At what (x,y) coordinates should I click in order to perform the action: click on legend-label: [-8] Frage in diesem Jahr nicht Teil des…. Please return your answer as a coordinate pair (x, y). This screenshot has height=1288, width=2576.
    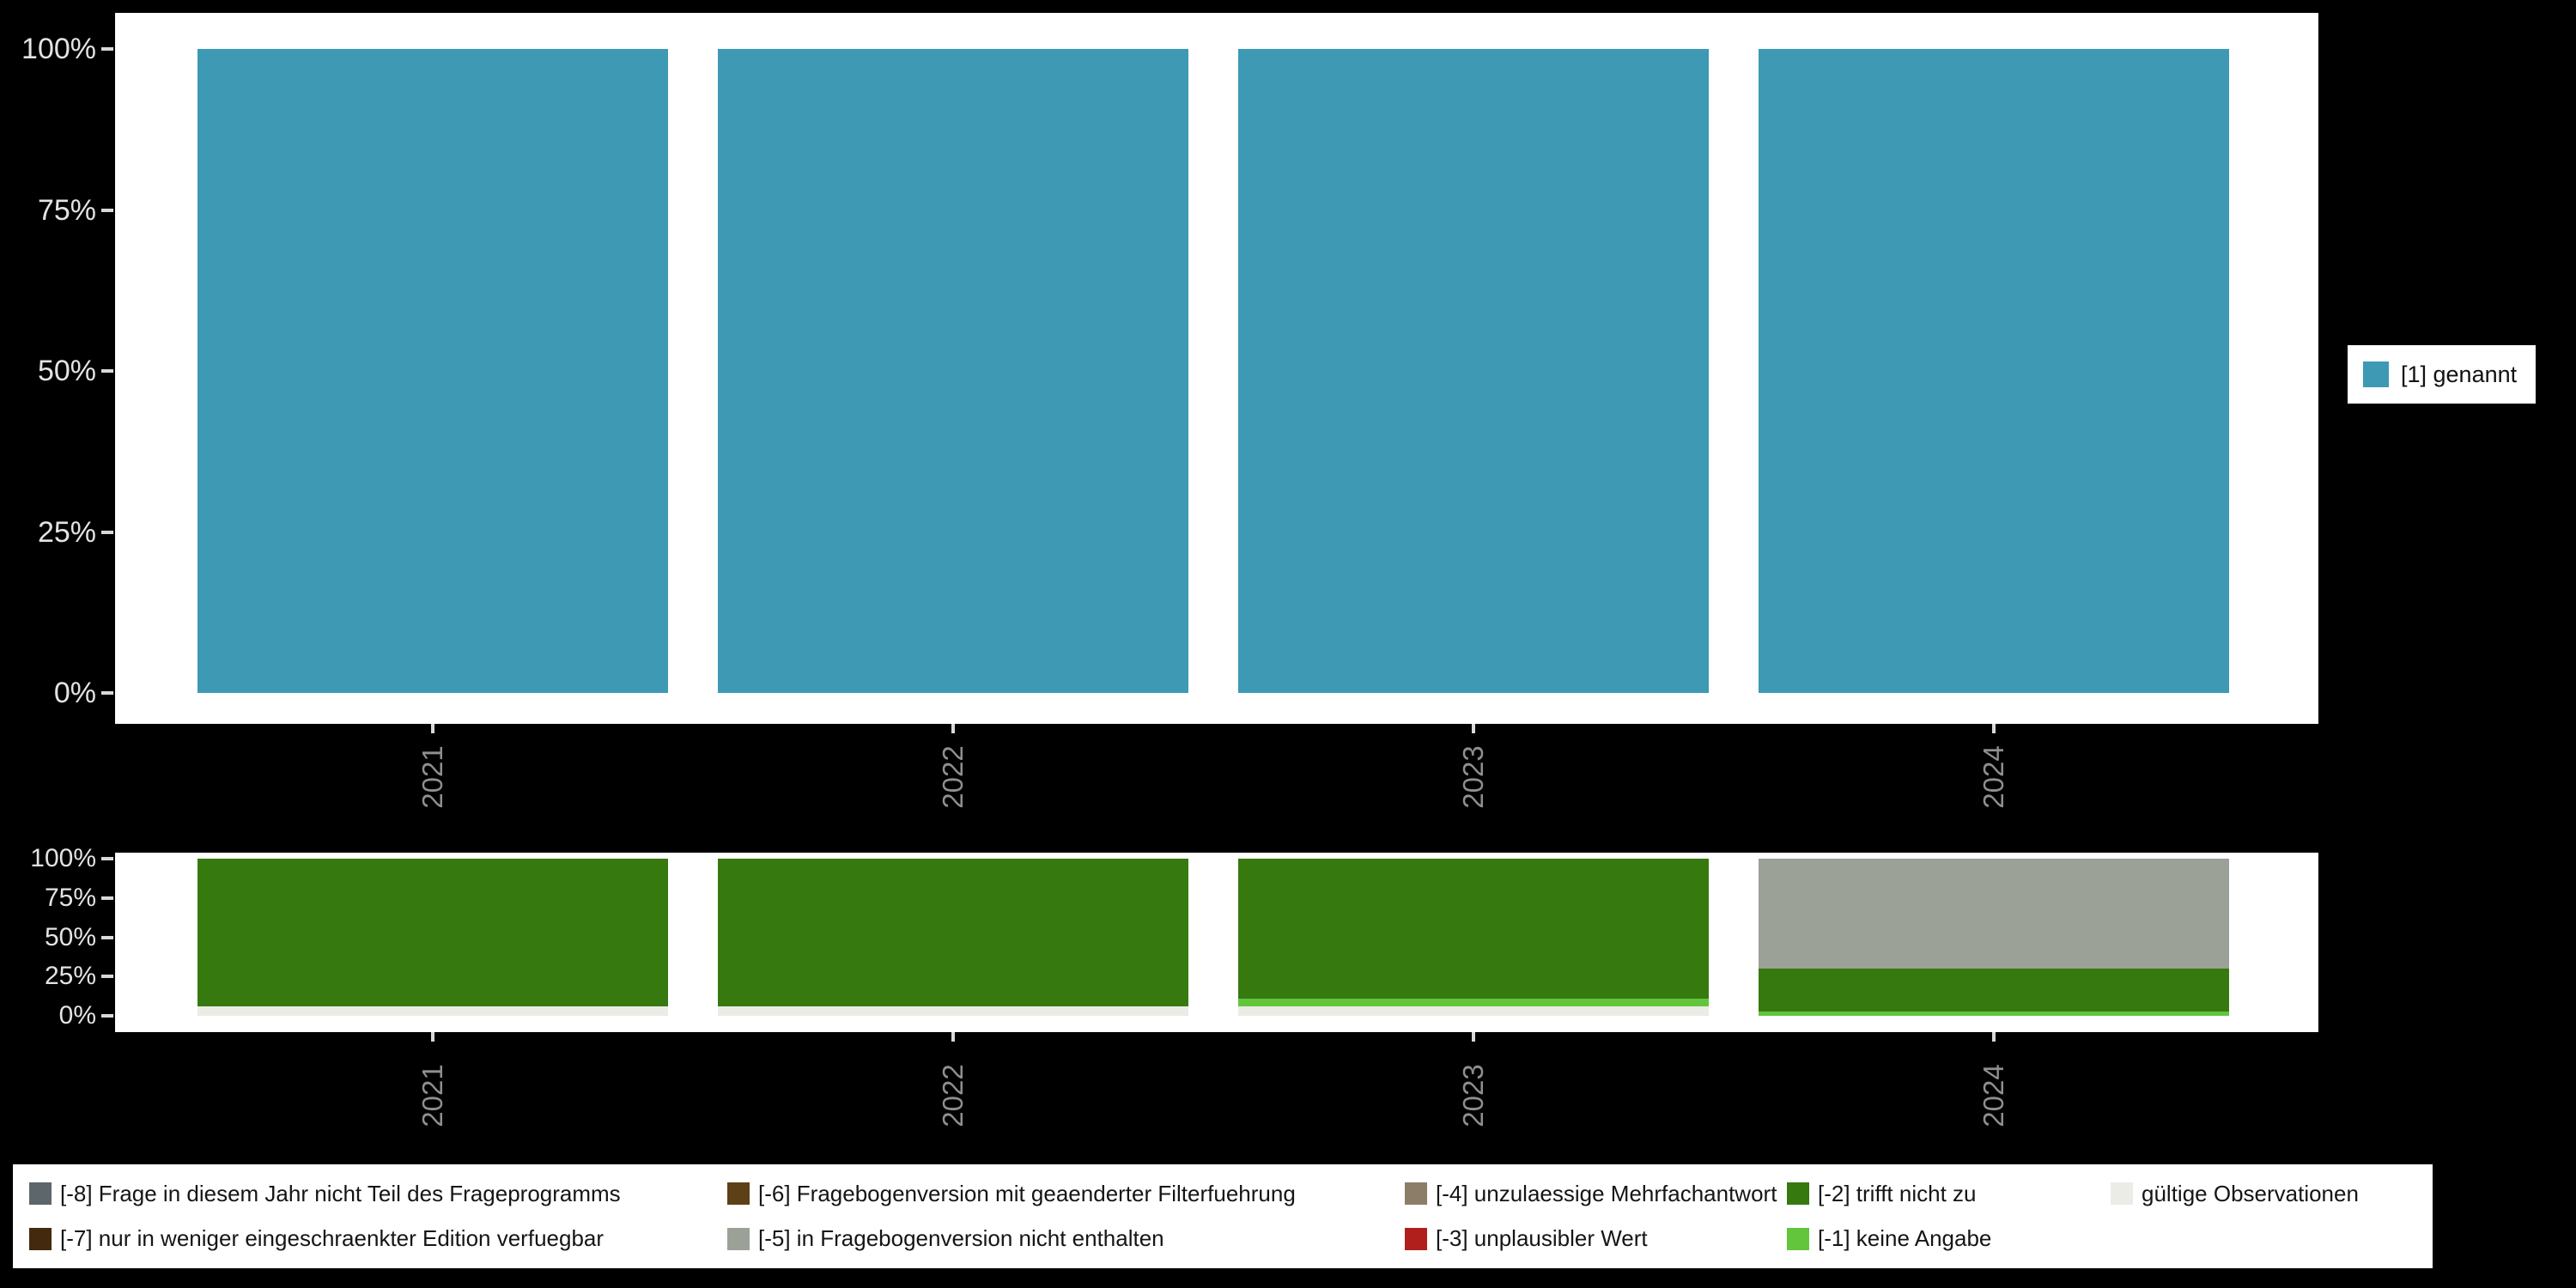
    Looking at the image, I should click on (340, 1193).